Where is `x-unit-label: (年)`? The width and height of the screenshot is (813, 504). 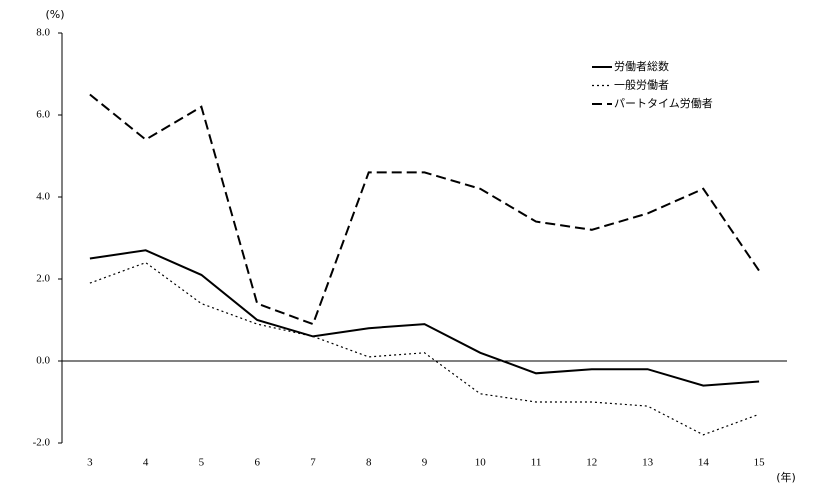
x-unit-label: (年) is located at coordinates (786, 477).